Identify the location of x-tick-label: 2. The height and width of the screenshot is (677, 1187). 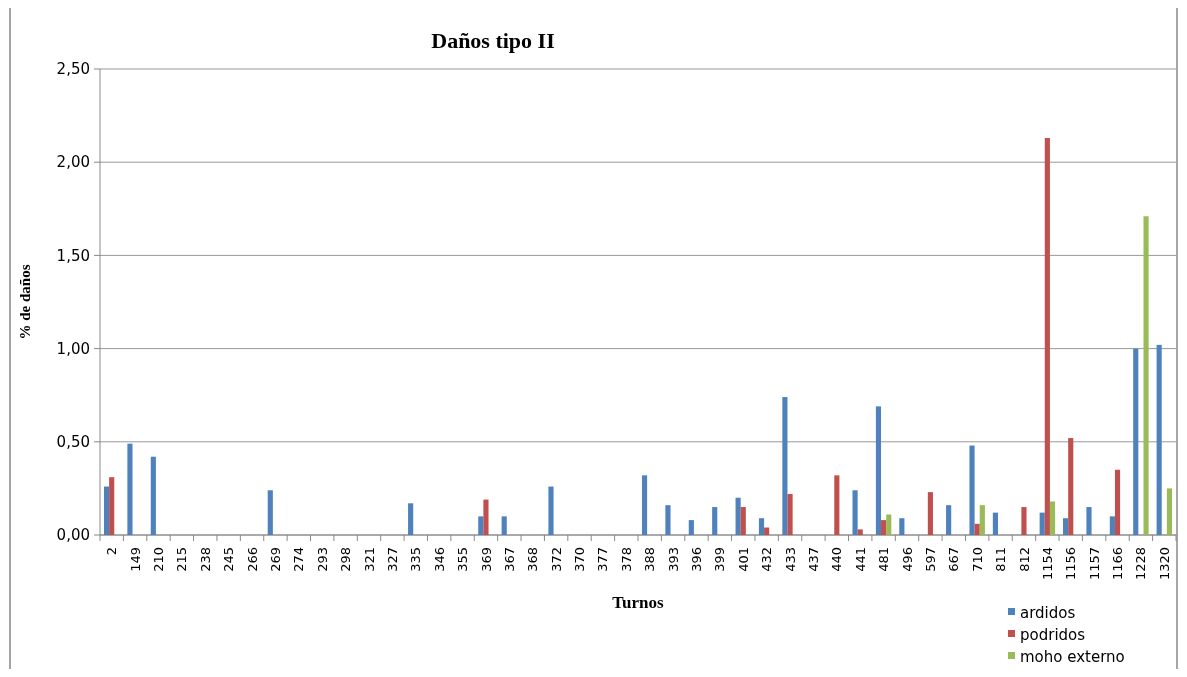
(112, 551).